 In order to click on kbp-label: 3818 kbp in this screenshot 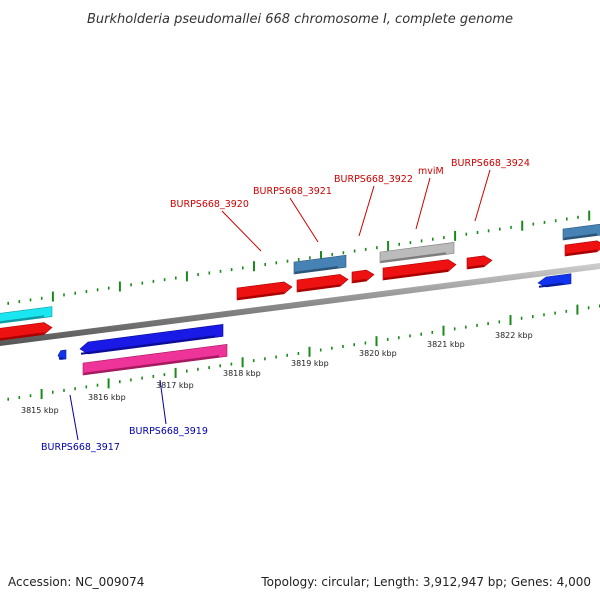, I will do `click(242, 373)`.